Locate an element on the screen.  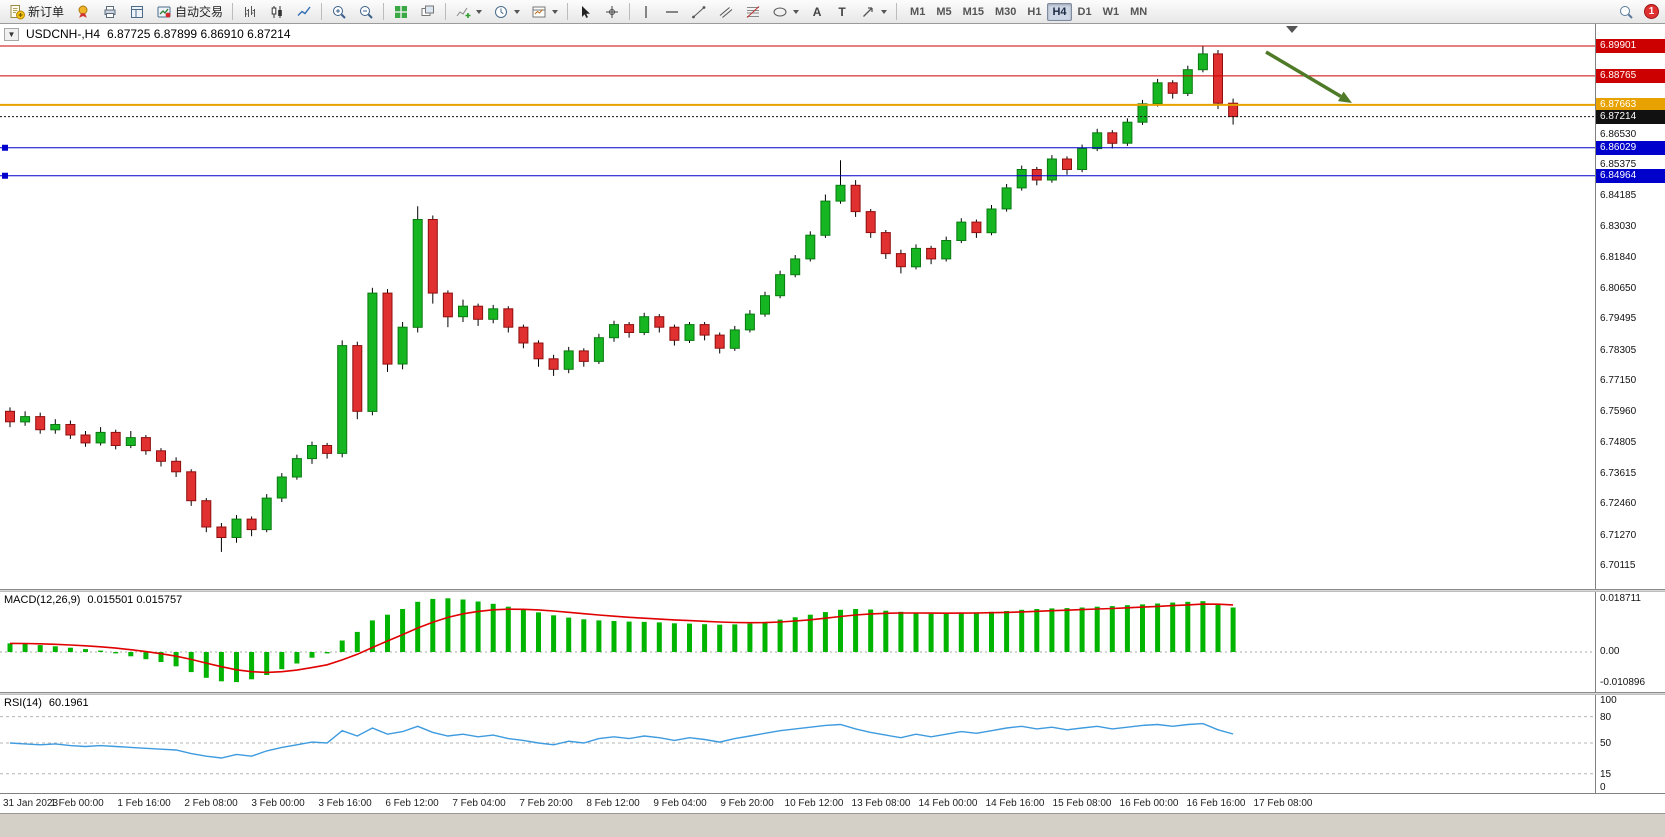
tile-windows-button is located at coordinates (401, 12).